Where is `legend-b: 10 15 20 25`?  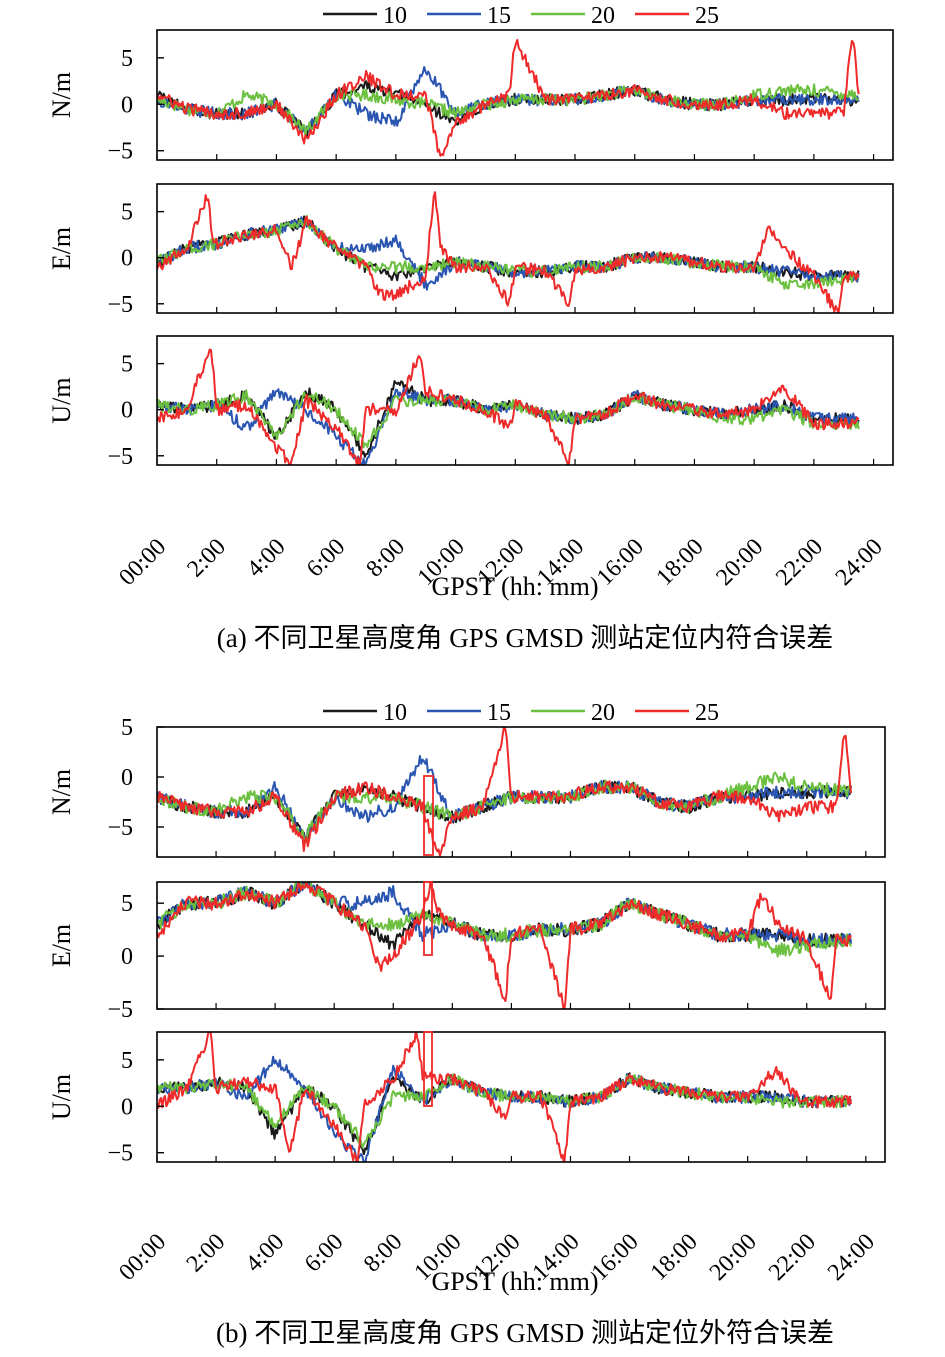 legend-b: 10 15 20 25 is located at coordinates (521, 713).